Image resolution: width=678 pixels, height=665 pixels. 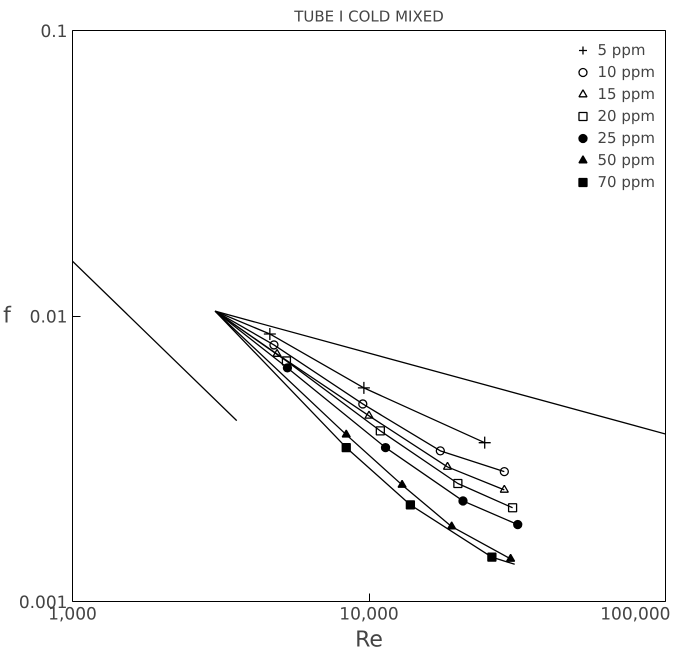 What do you see at coordinates (49, 318) in the screenshot?
I see `y-tick-label: 0.01` at bounding box center [49, 318].